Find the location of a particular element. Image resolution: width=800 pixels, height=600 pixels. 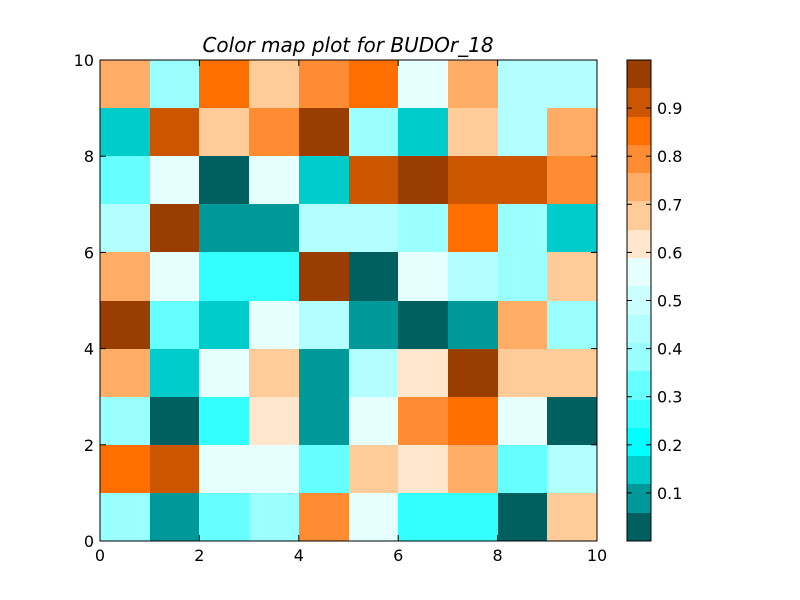

x-tick-label: 10 is located at coordinates (597, 555).